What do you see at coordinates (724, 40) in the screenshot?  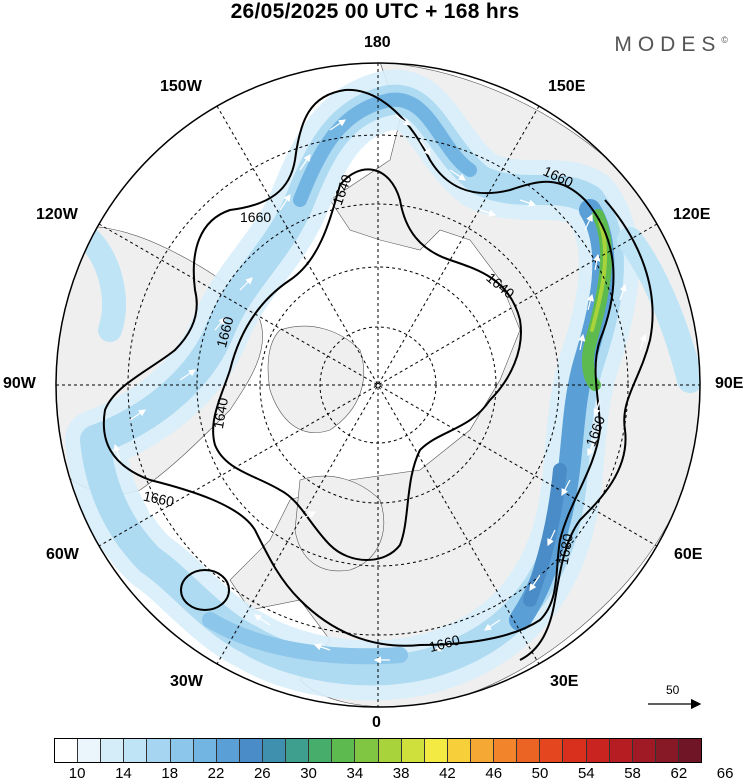 I see `brand-mark: ©` at bounding box center [724, 40].